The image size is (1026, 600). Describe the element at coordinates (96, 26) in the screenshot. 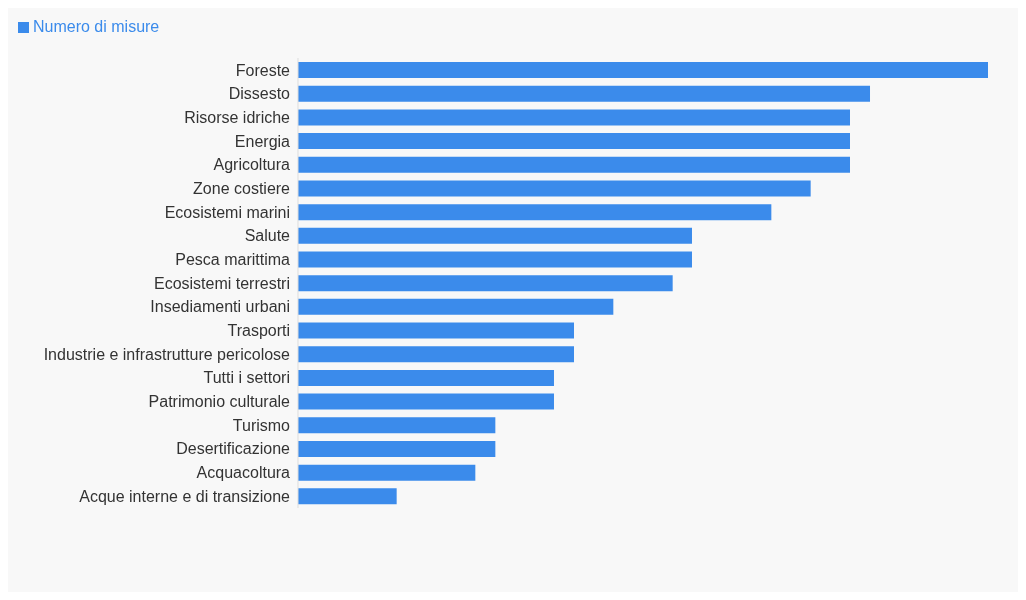

I see `legend-label: Numero di misure` at that location.